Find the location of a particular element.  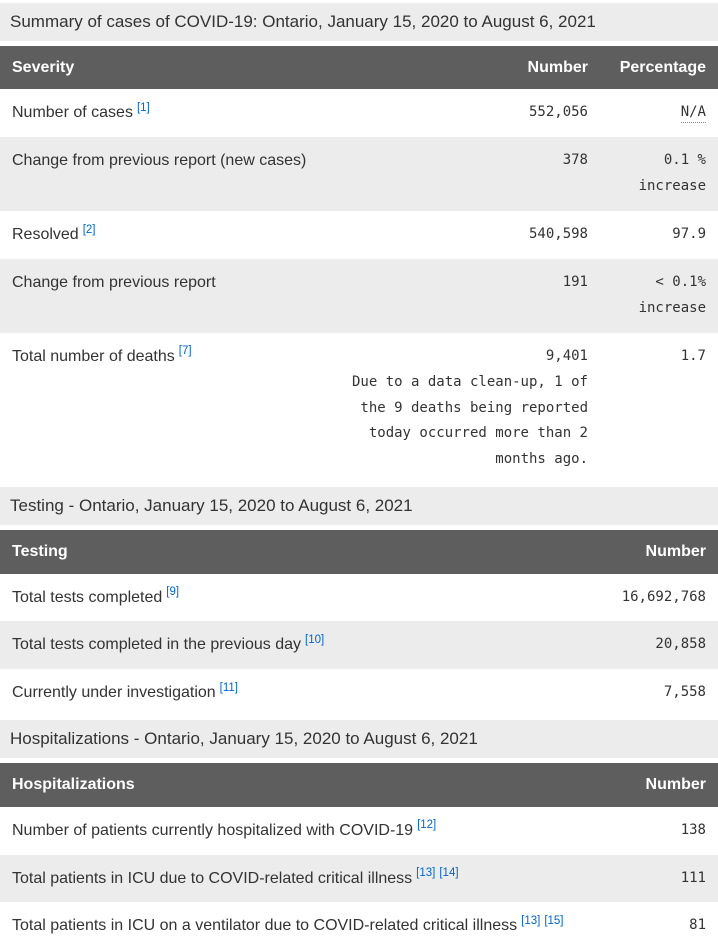

row-label: Currently under investigation [11] is located at coordinates (299, 693).